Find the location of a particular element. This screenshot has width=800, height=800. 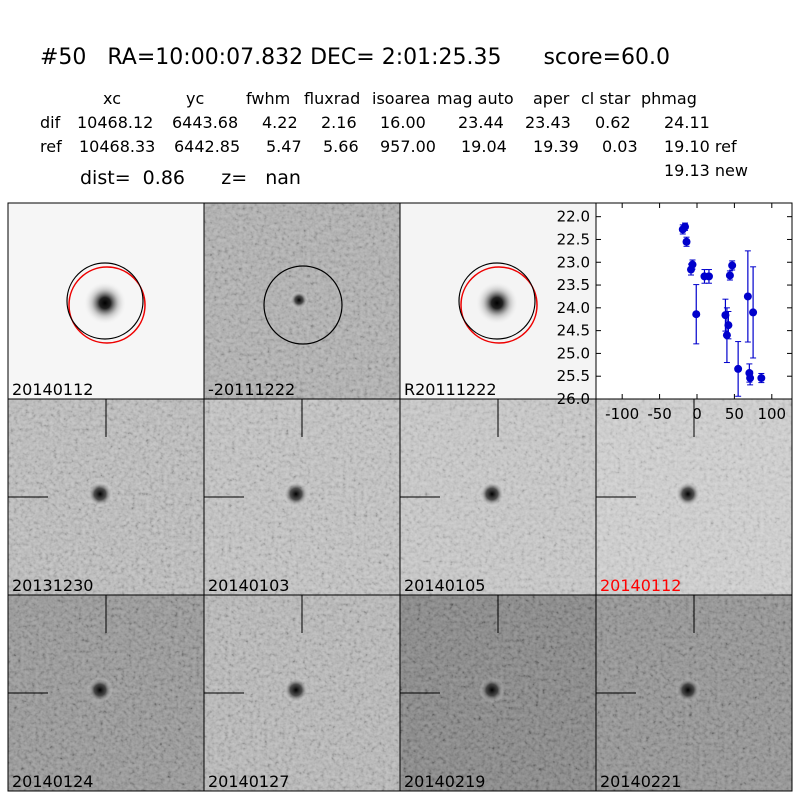

y-tick-label: 24.0 is located at coordinates (573, 308).